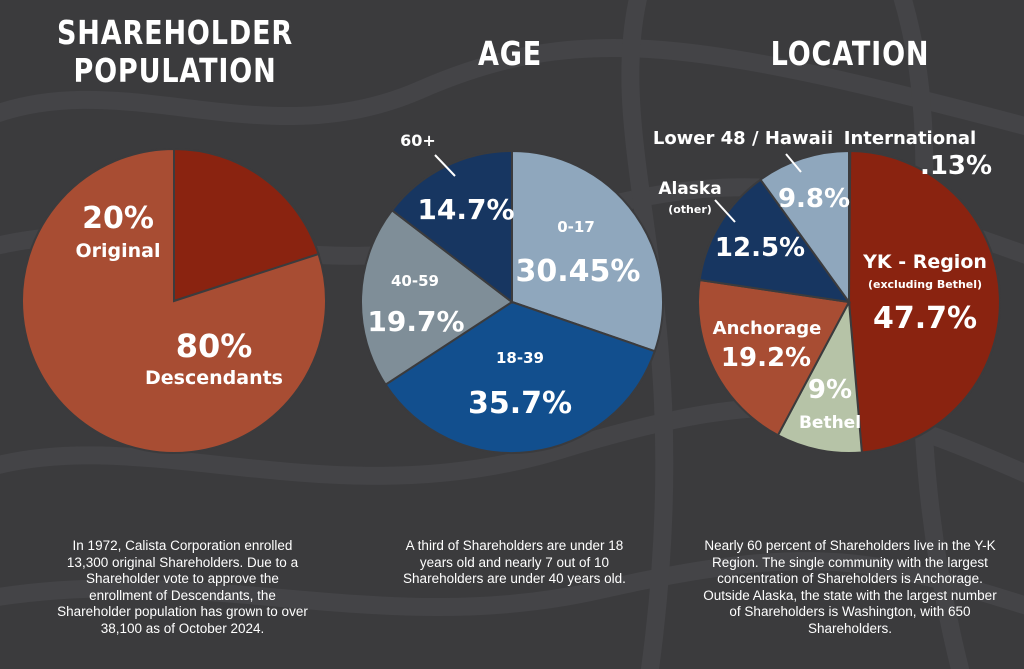 This screenshot has width=1024, height=669. Describe the element at coordinates (850, 53) in the screenshot. I see `location-title: LOCATION` at that location.